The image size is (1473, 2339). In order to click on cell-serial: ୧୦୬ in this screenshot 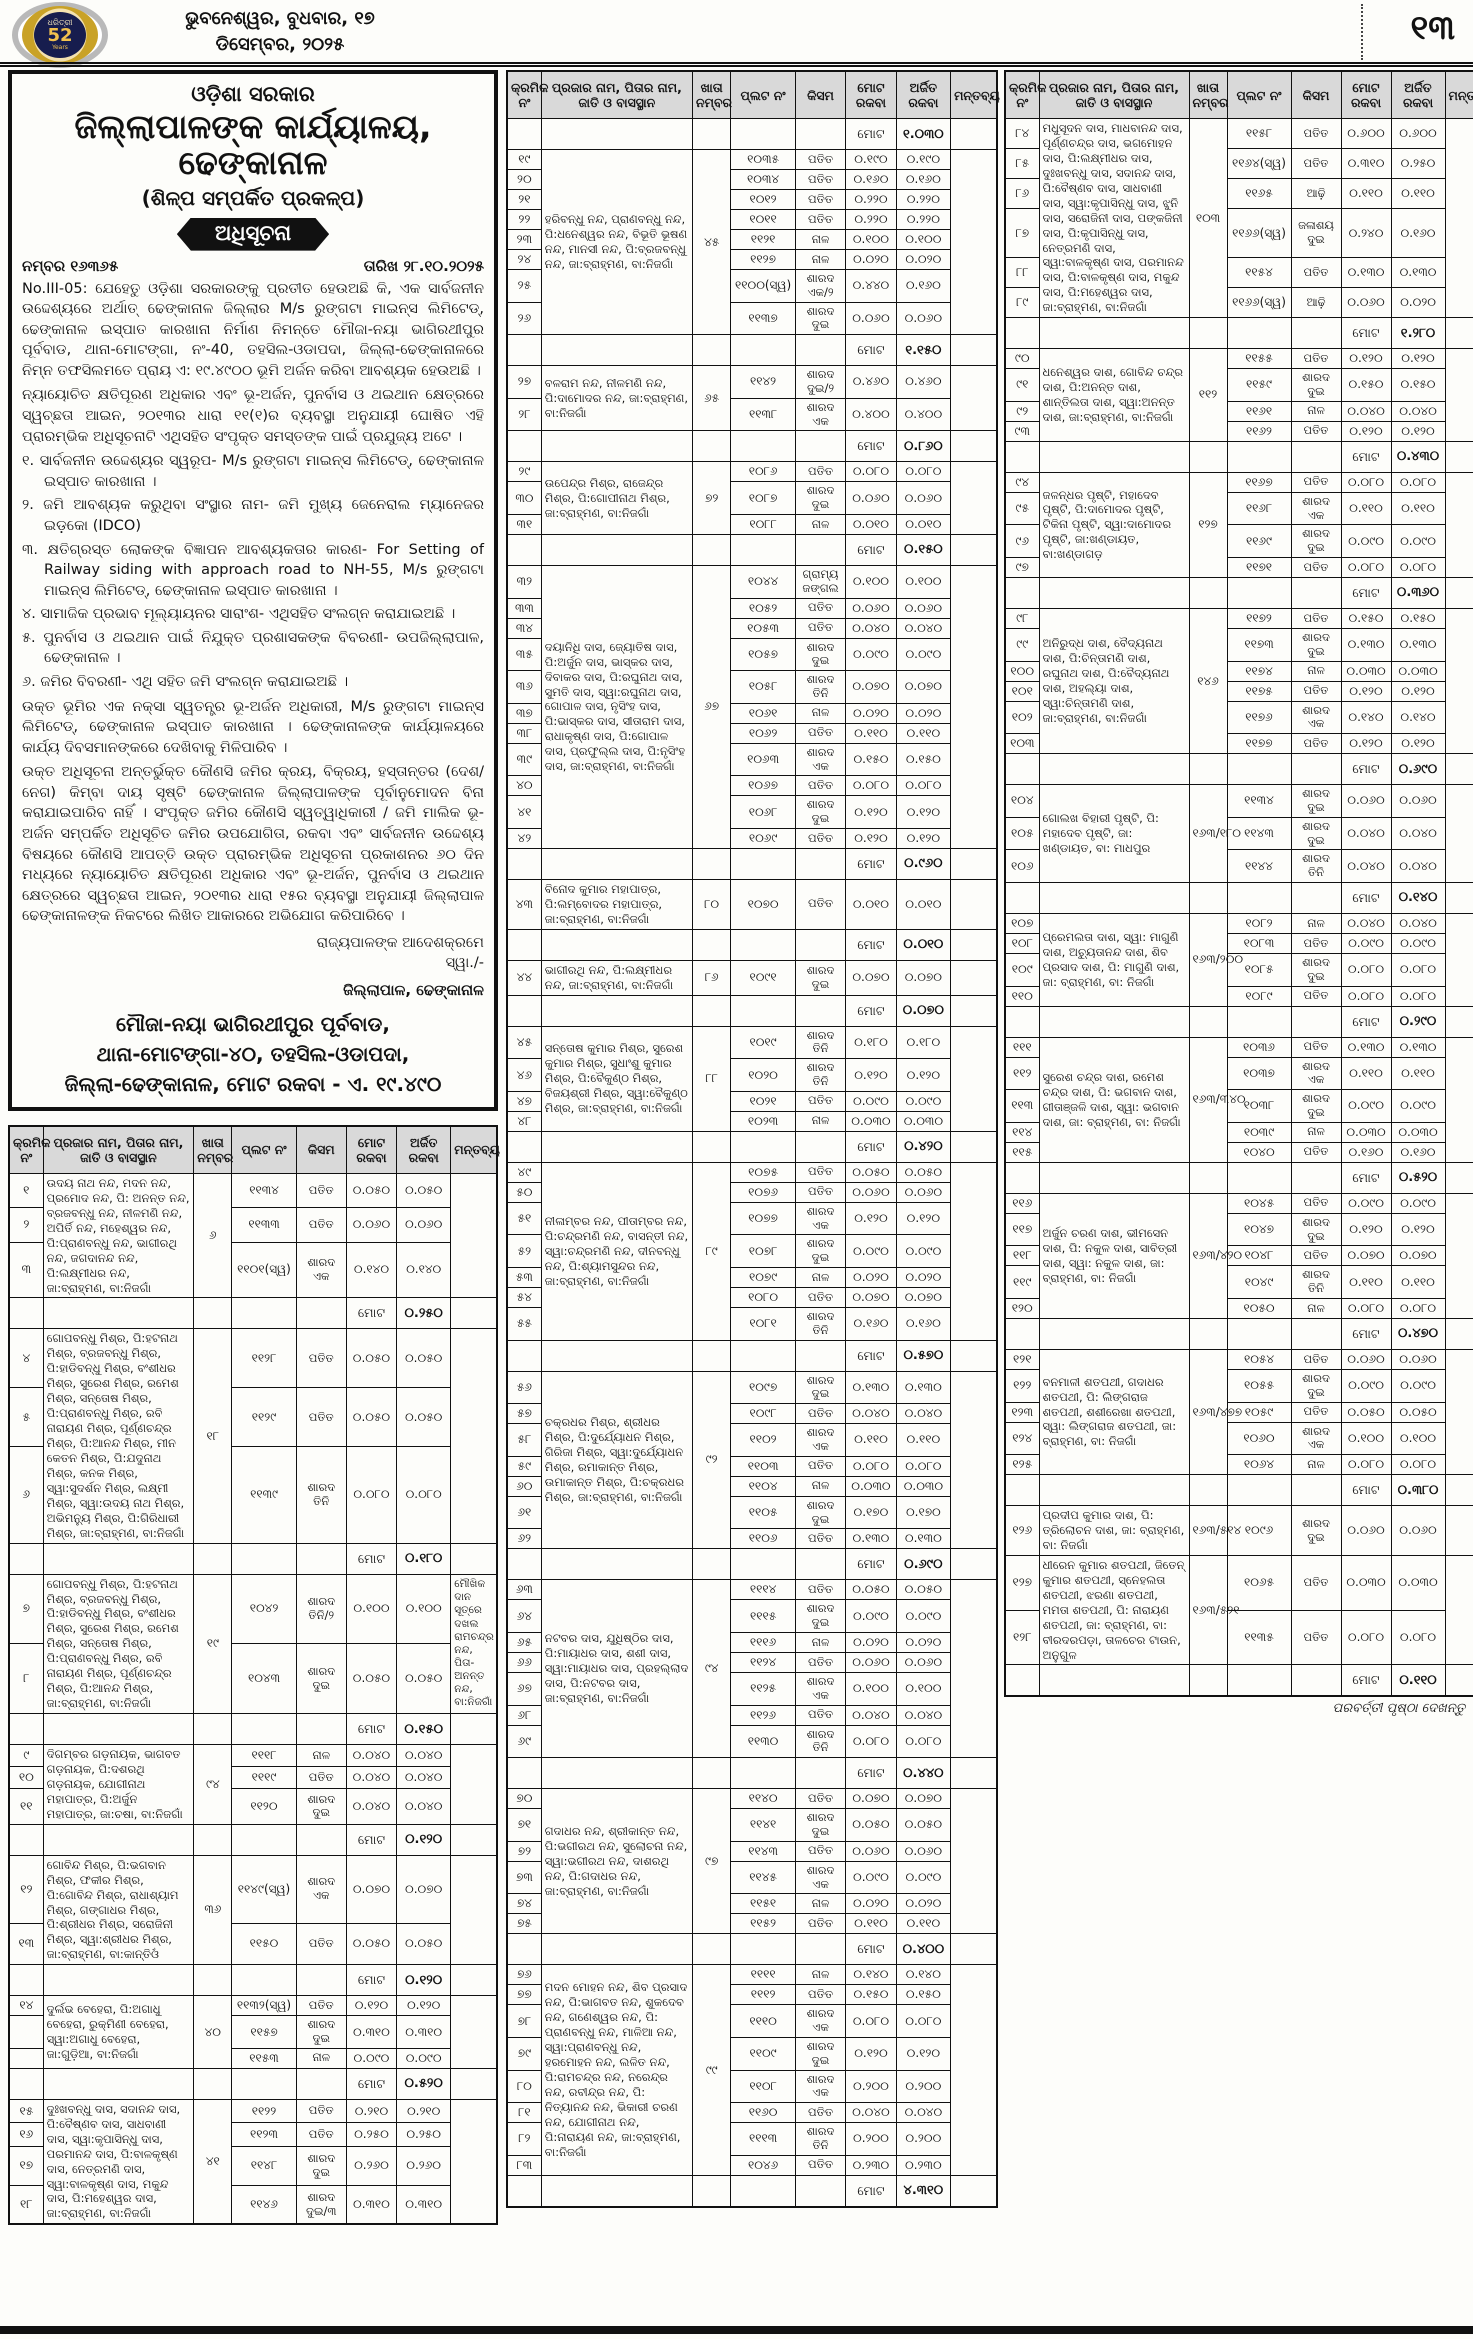, I will do `click(1022, 866)`.